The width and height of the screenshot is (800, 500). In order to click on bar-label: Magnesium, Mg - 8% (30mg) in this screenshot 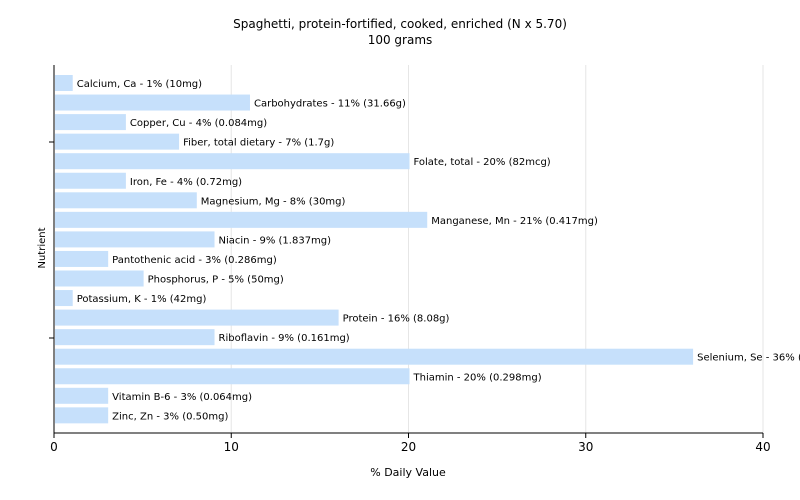, I will do `click(273, 201)`.